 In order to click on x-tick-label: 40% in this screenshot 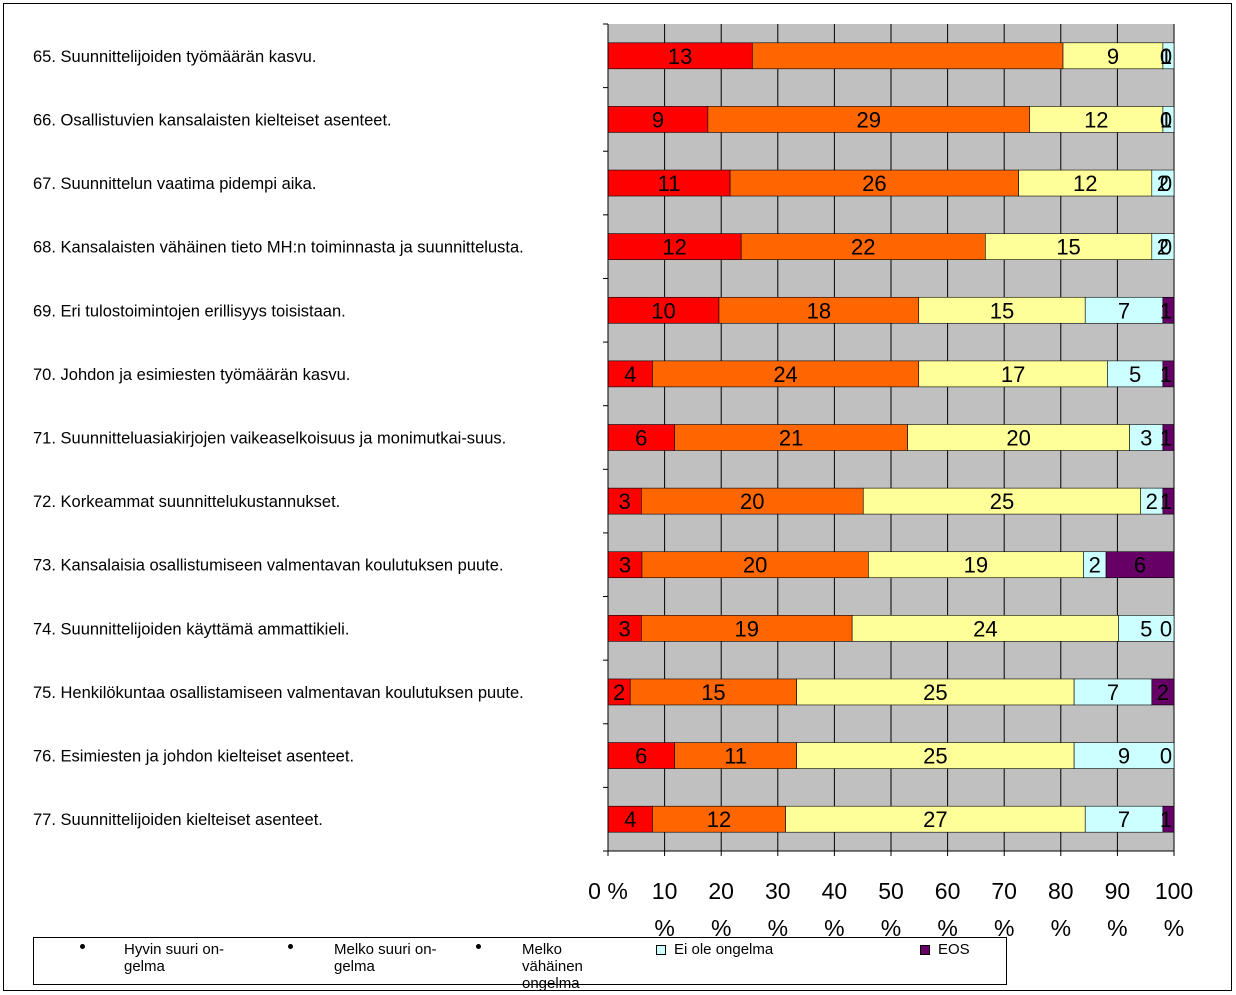, I will do `click(835, 909)`.